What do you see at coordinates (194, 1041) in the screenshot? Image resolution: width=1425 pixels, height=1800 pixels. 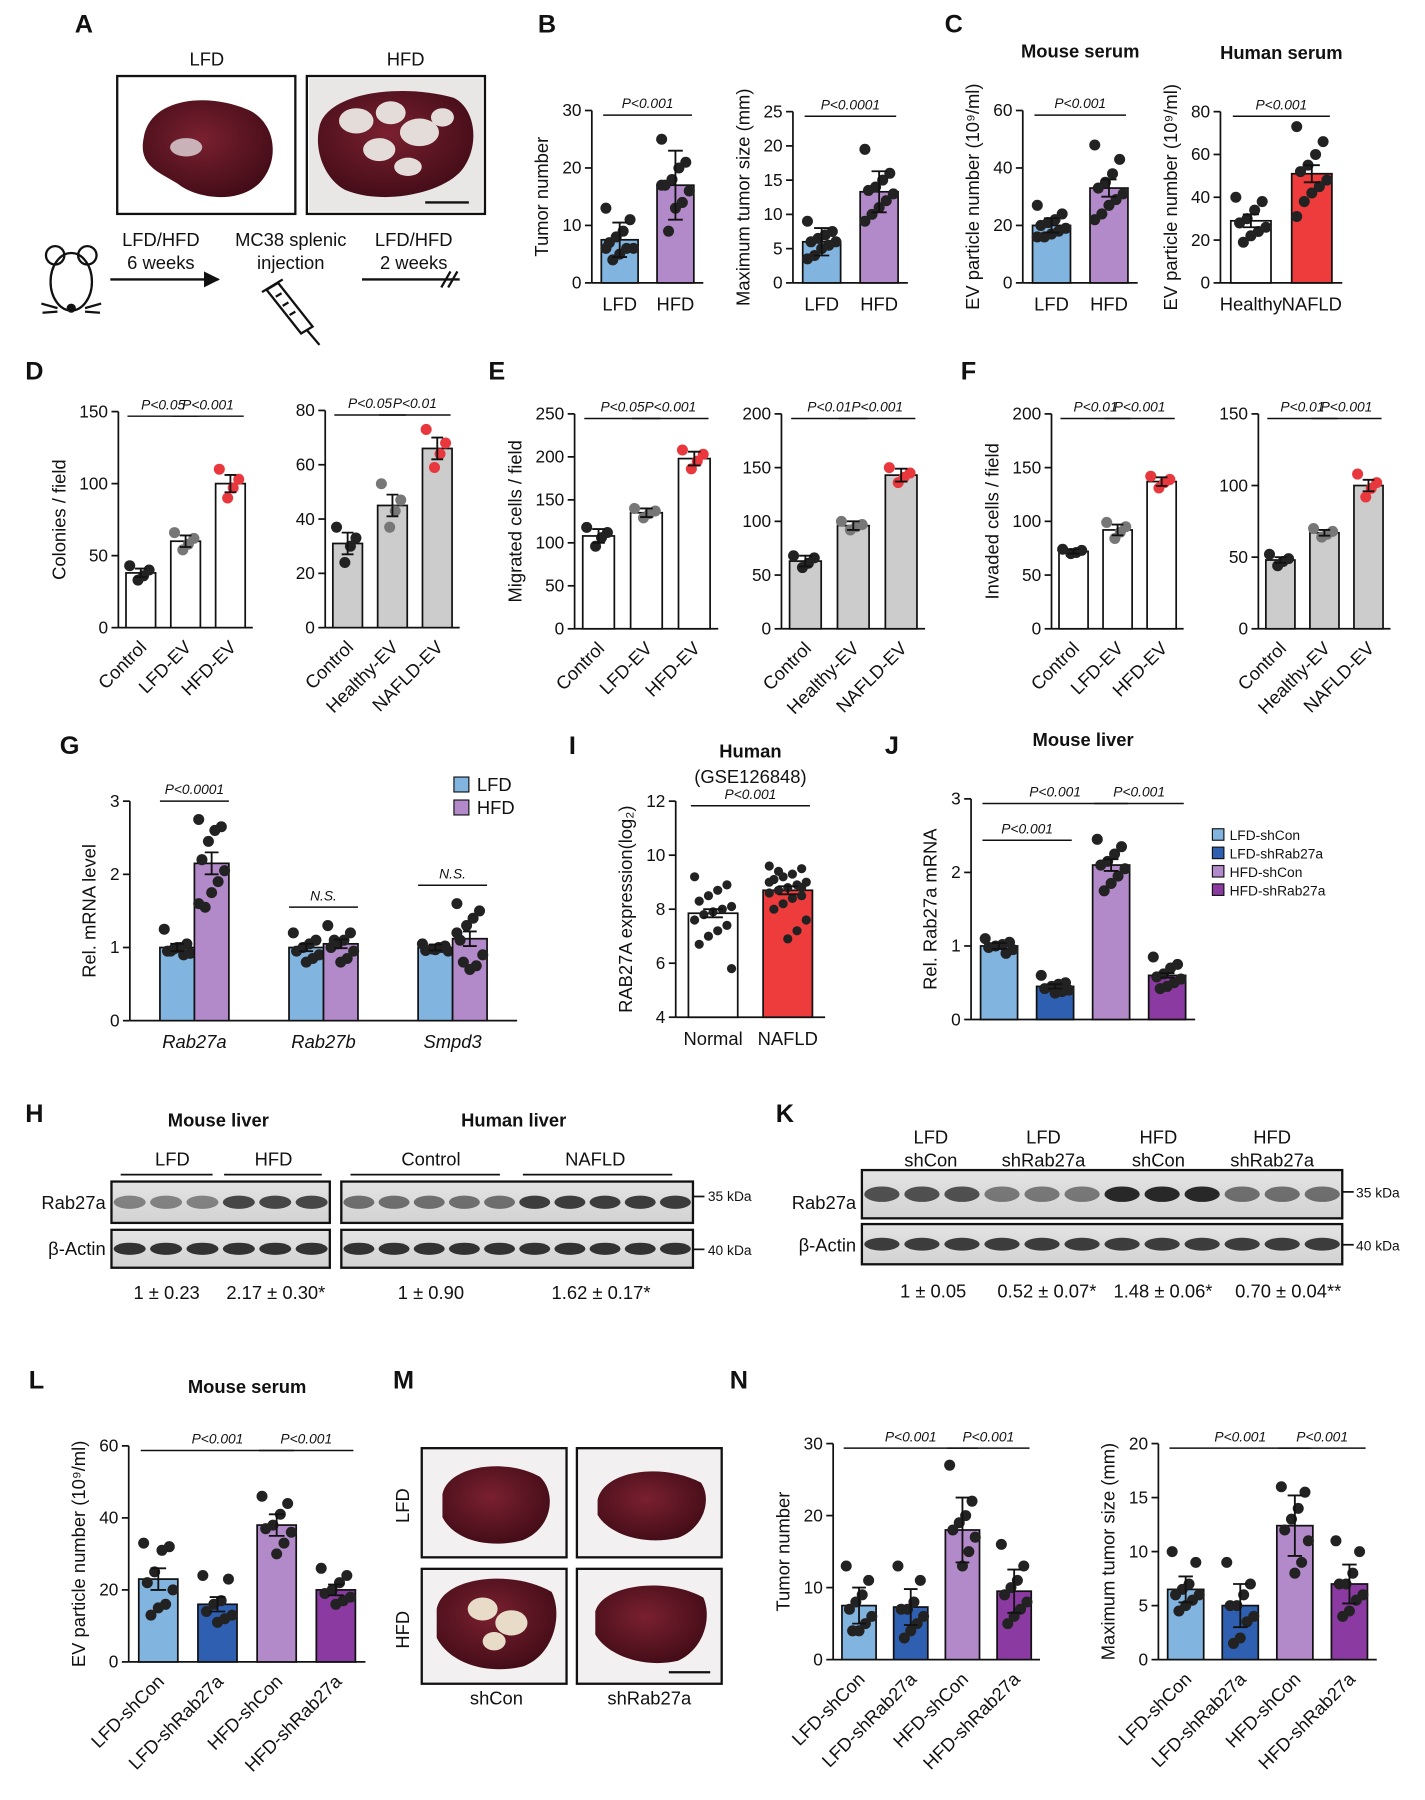 I see `x-tick-label: Rab27a` at bounding box center [194, 1041].